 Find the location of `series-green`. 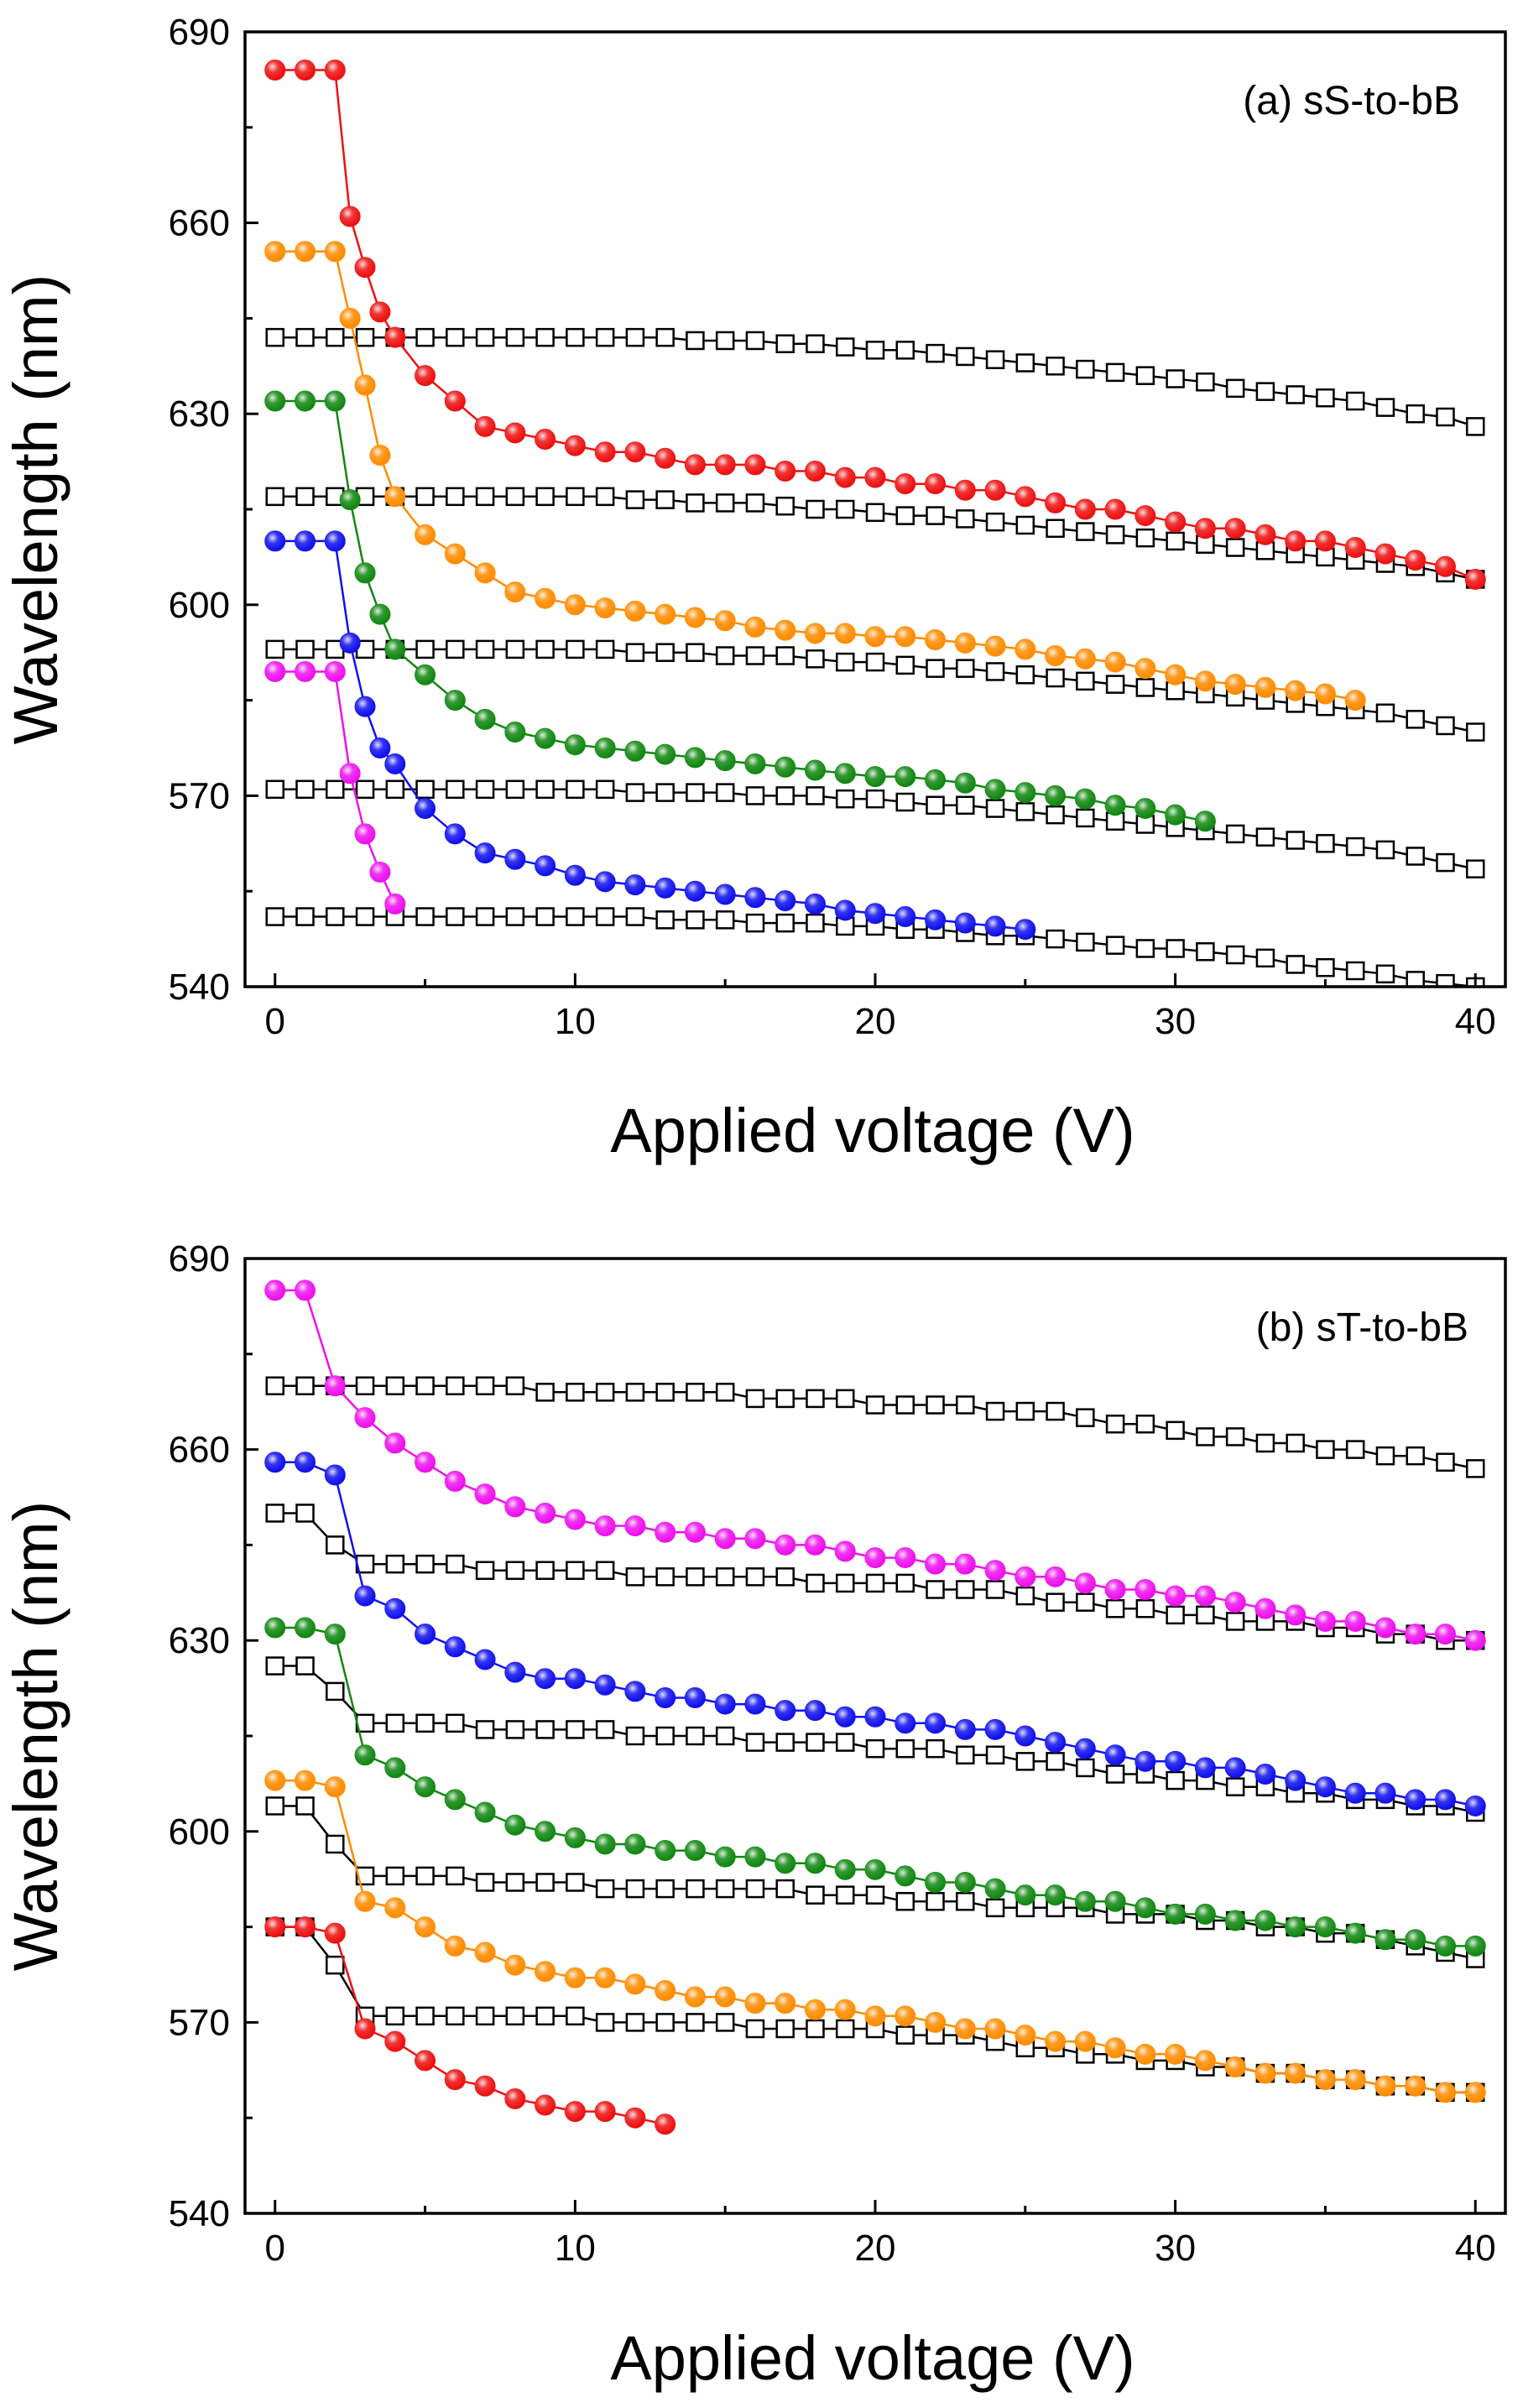

series-green is located at coordinates (875, 1787).